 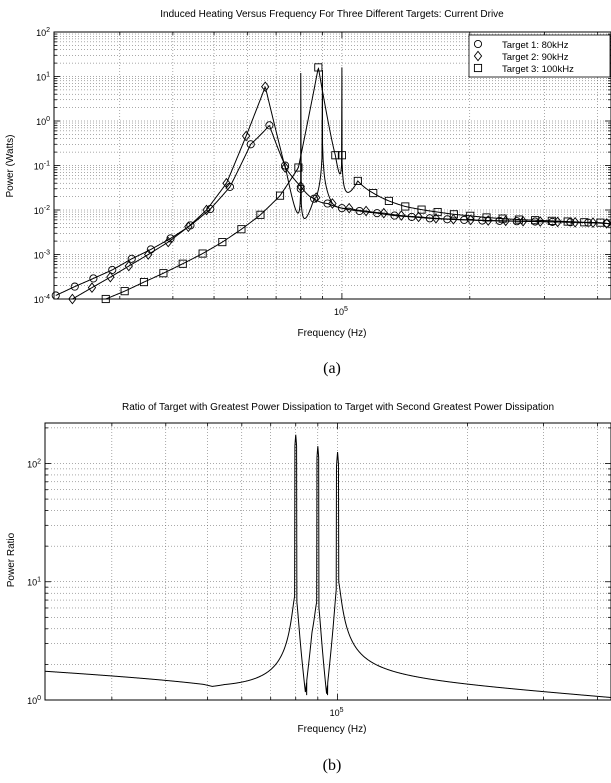 What do you see at coordinates (10, 166) in the screenshot?
I see `chart-a-y-axis-label: Power (Watts)` at bounding box center [10, 166].